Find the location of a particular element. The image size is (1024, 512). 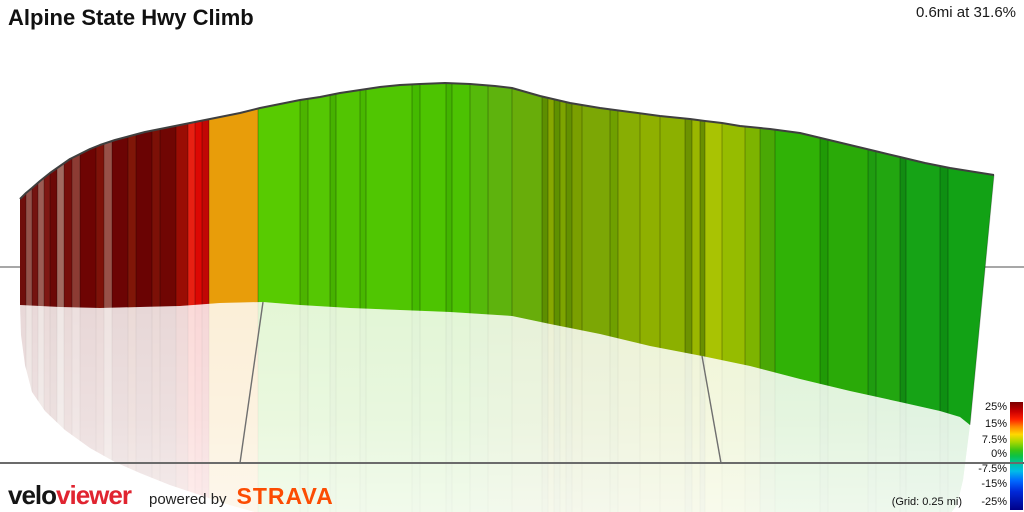

gradient-colorbar is located at coordinates (1016, 456).